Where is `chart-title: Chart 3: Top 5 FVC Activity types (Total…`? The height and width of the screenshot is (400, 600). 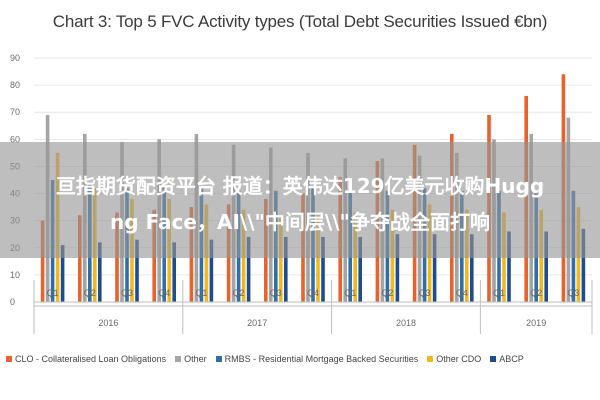 chart-title: Chart 3: Top 5 FVC Activity types (Total… is located at coordinates (300, 21).